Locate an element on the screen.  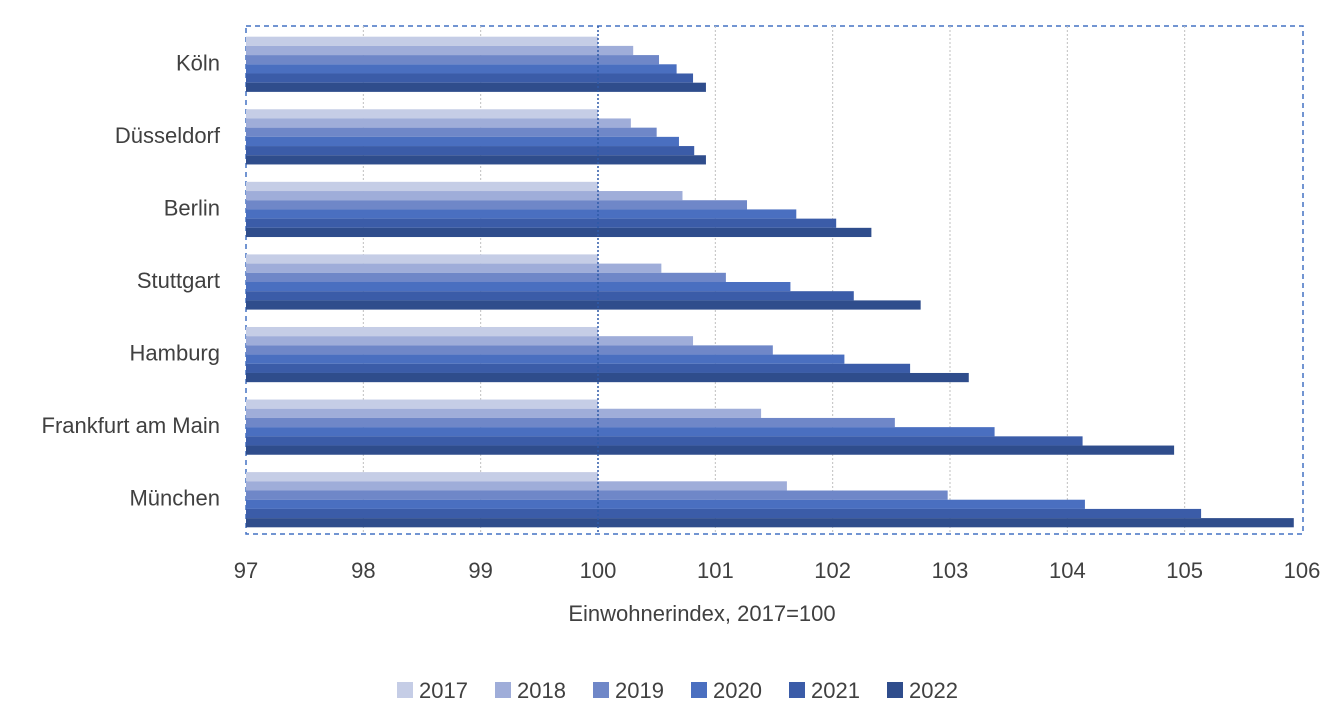
category-label: Köln is located at coordinates (198, 62).